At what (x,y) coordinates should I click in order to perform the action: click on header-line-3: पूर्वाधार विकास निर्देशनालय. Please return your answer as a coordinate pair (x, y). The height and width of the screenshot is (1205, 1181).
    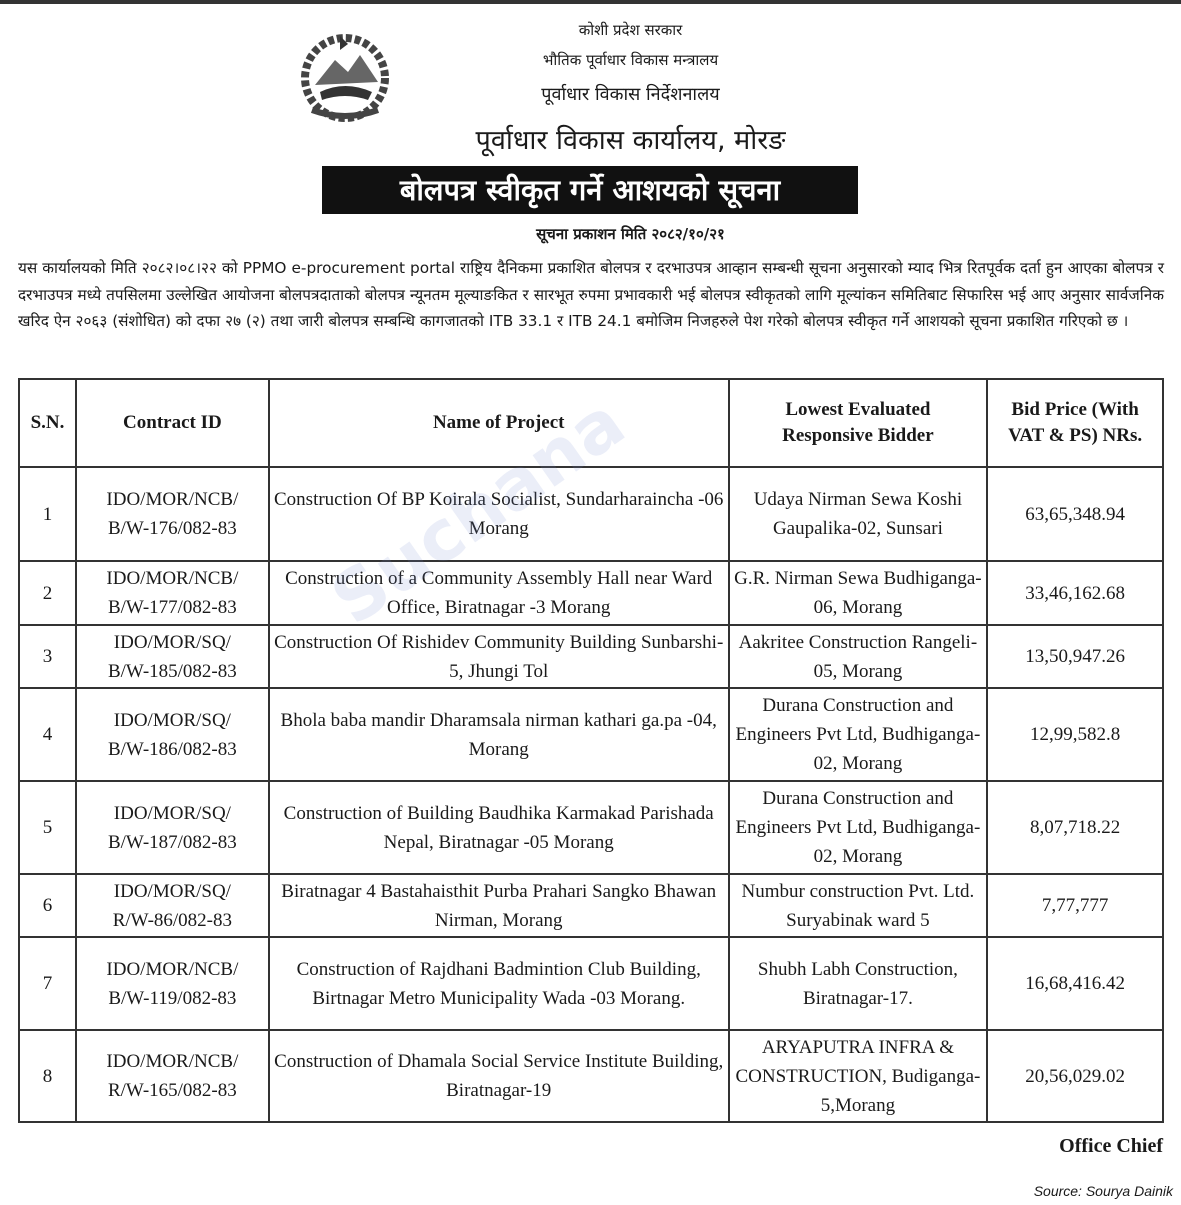
    Looking at the image, I should click on (630, 94).